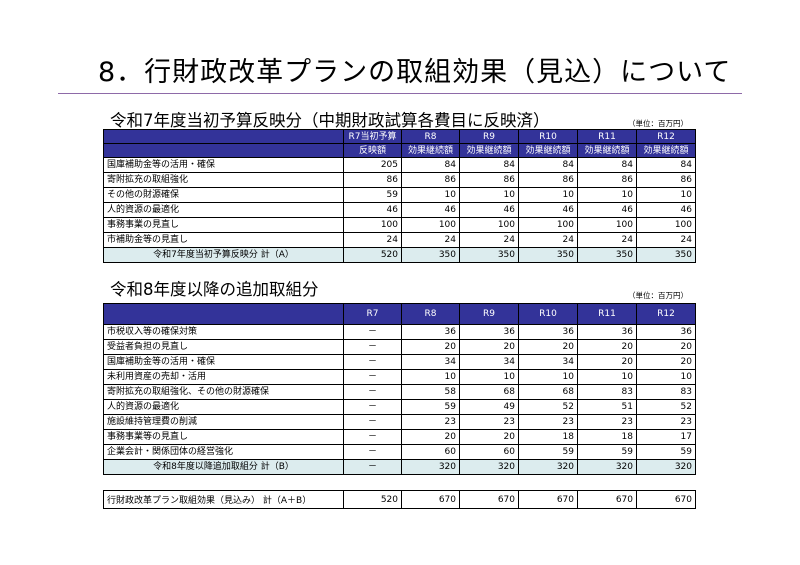 The image size is (800, 565). What do you see at coordinates (223, 362) in the screenshot?
I see `section2-row-label: 国庫補助金等の活用・確保` at bounding box center [223, 362].